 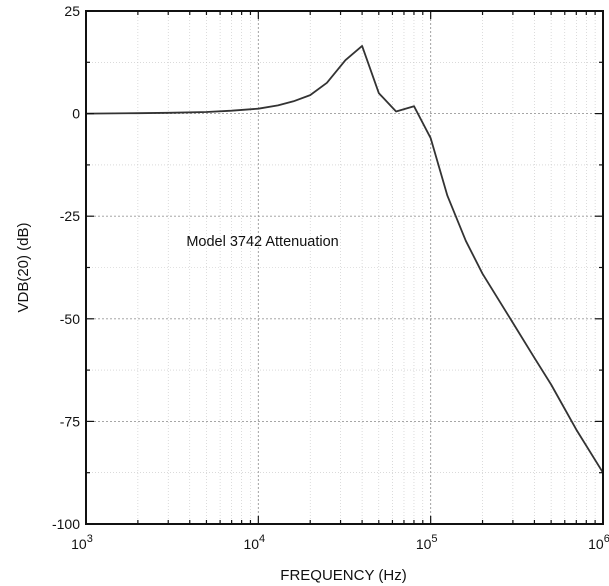 What do you see at coordinates (70, 216) in the screenshot?
I see `y-tick-label: -25` at bounding box center [70, 216].